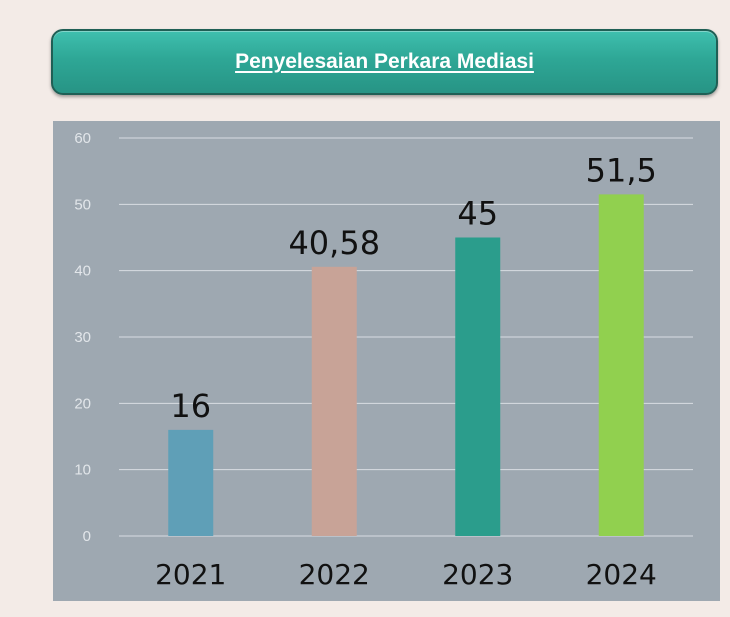 The image size is (730, 617). What do you see at coordinates (190, 574) in the screenshot?
I see `x-category-label: 2021` at bounding box center [190, 574].